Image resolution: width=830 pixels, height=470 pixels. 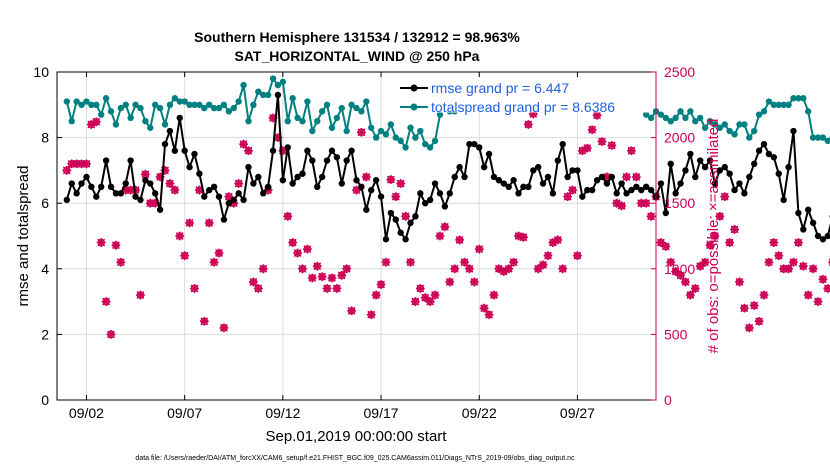 What do you see at coordinates (679, 269) in the screenshot?
I see `y-tick-label-right: 1000` at bounding box center [679, 269].